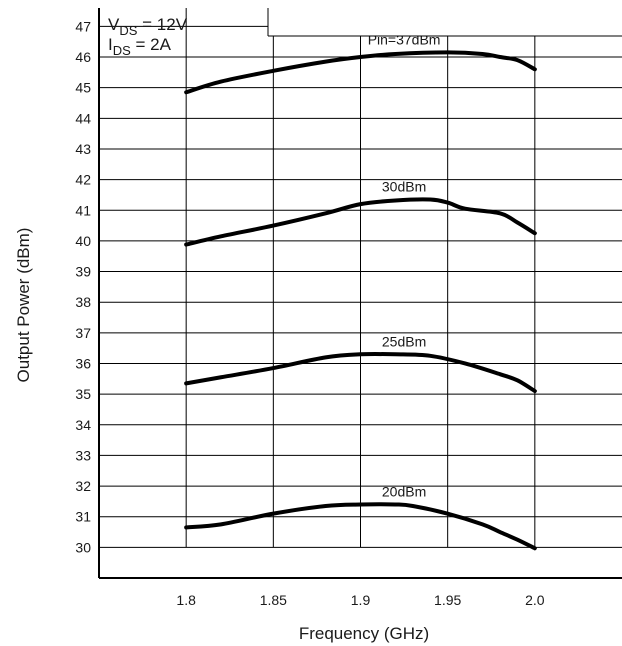  What do you see at coordinates (404, 341) in the screenshot?
I see `series-label: 25dBm` at bounding box center [404, 341].